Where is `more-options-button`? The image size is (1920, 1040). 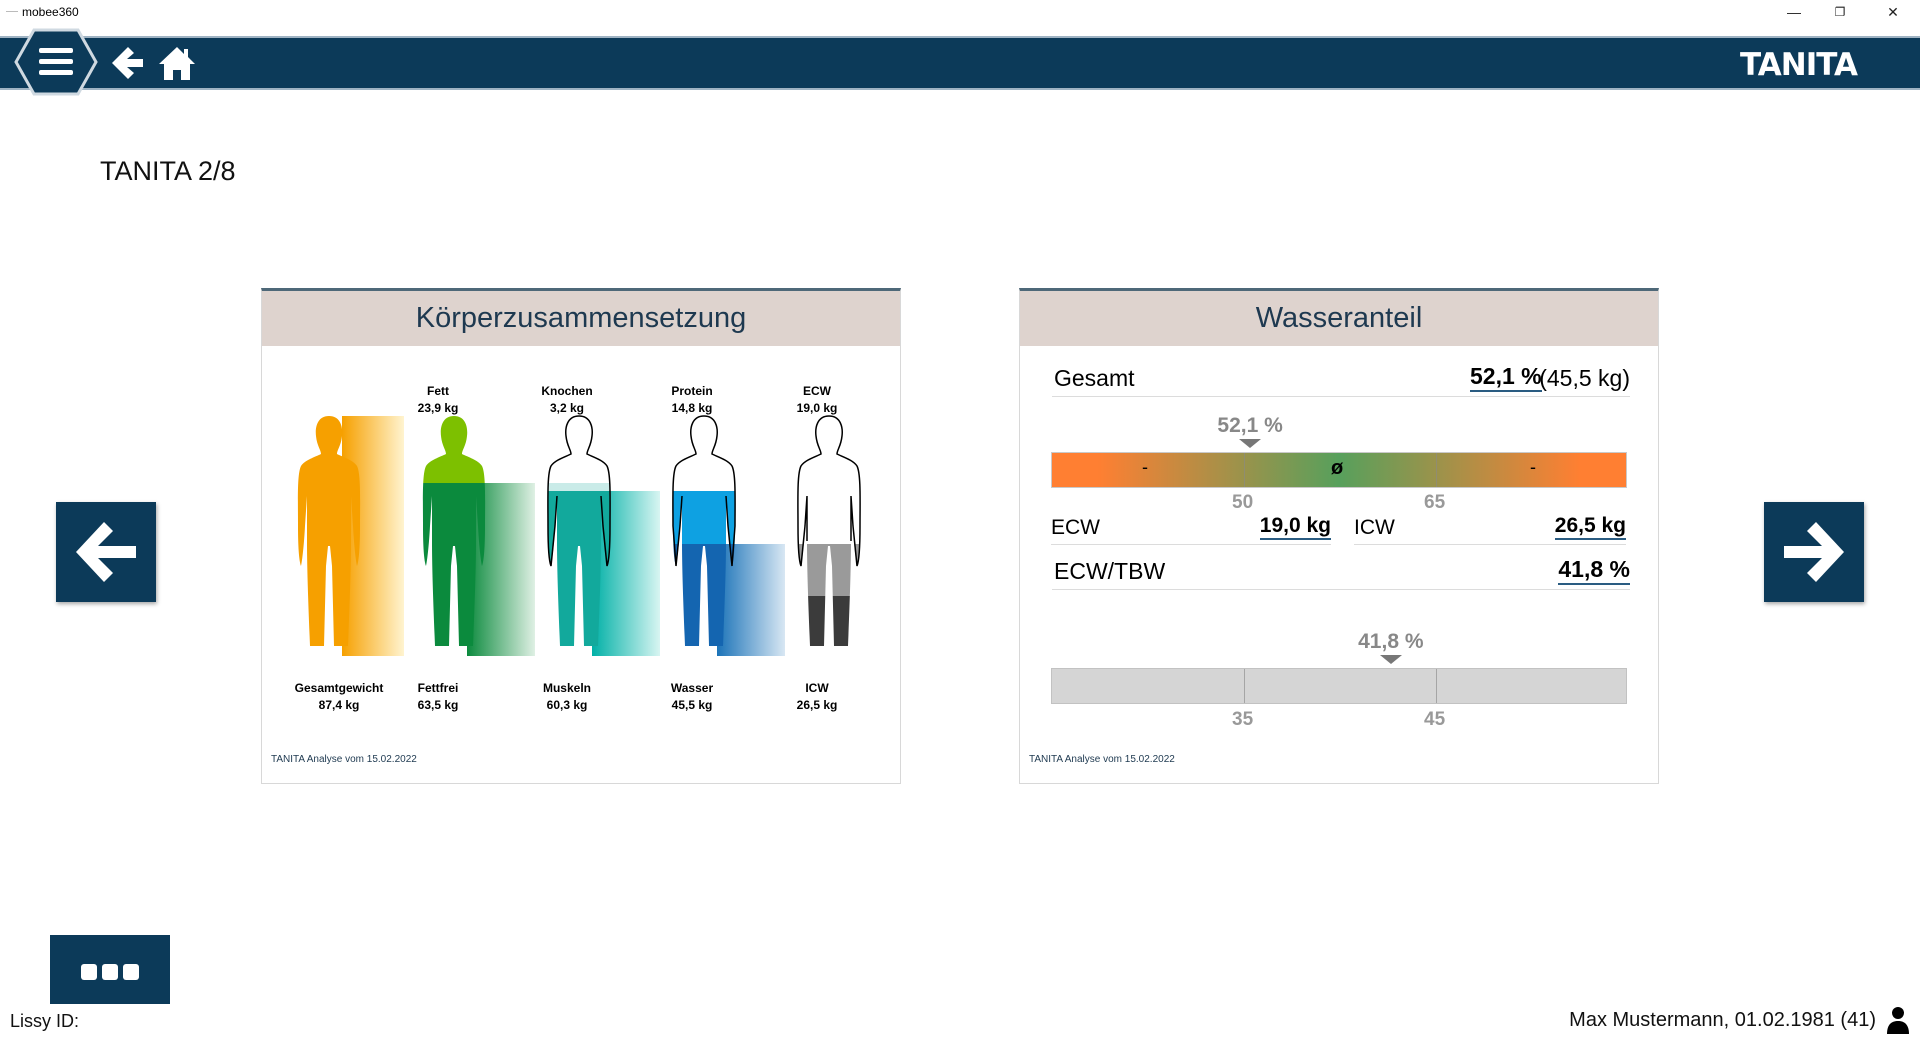
more-options-button is located at coordinates (110, 969).